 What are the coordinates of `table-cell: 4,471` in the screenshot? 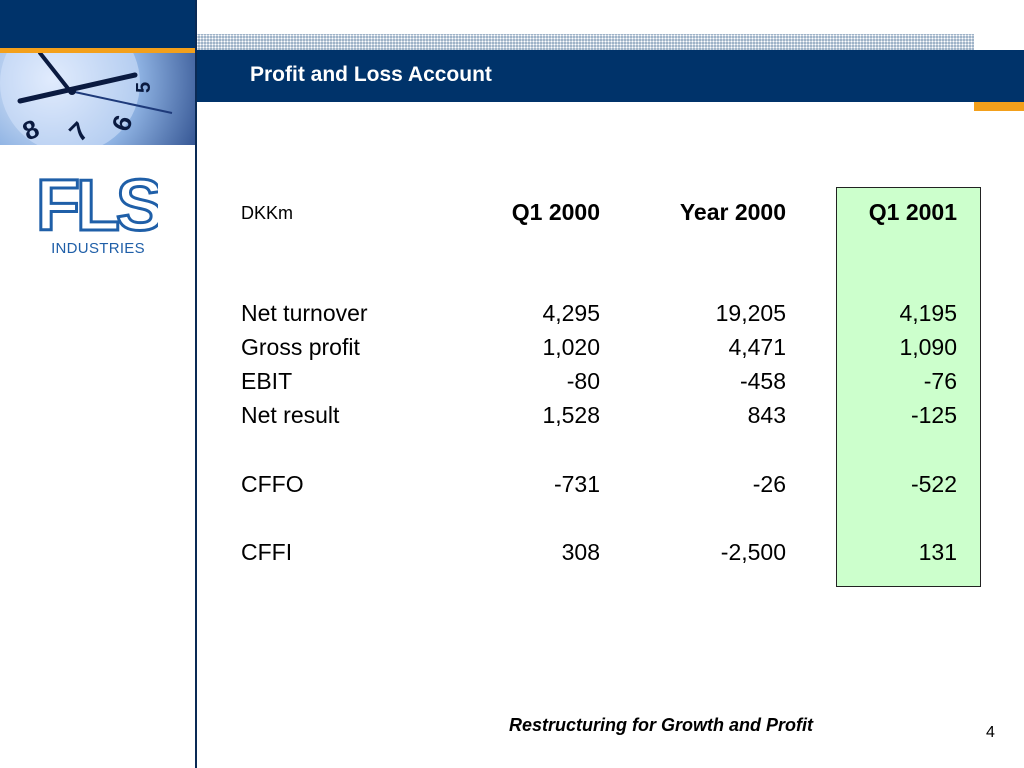 It's located at (757, 347).